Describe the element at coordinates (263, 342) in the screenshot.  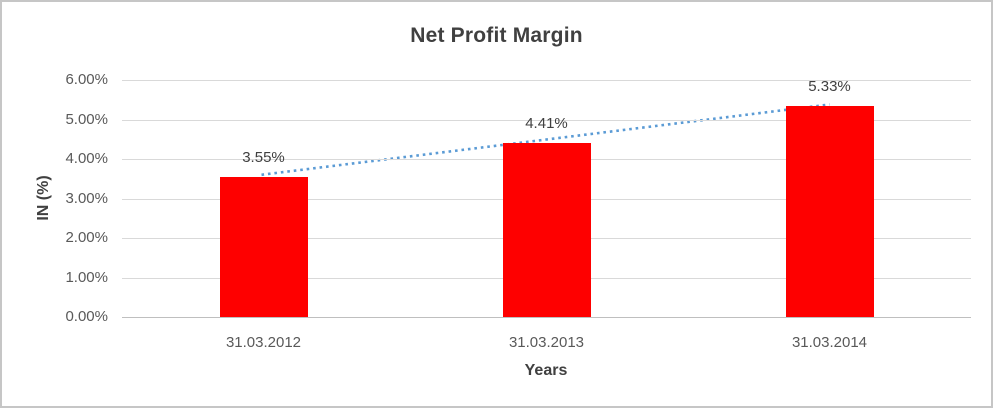
I see `x-tick-label: 31.03.2012` at that location.